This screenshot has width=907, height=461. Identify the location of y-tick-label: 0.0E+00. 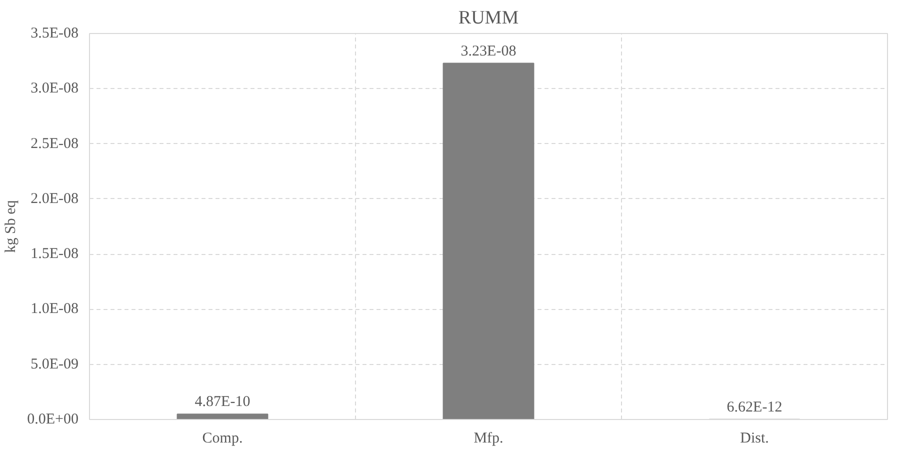
(53, 420).